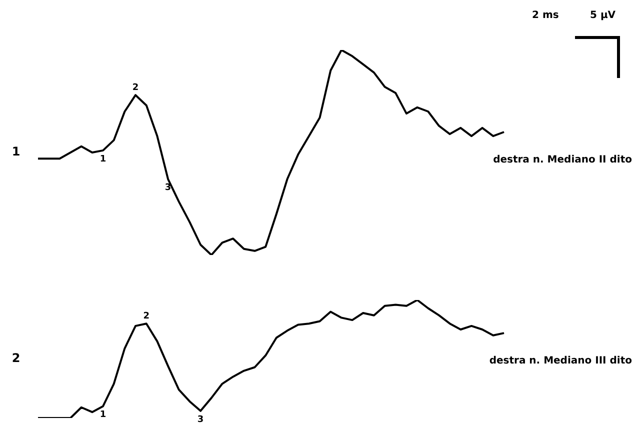  I want to click on annotation: 2, so click(135, 87).